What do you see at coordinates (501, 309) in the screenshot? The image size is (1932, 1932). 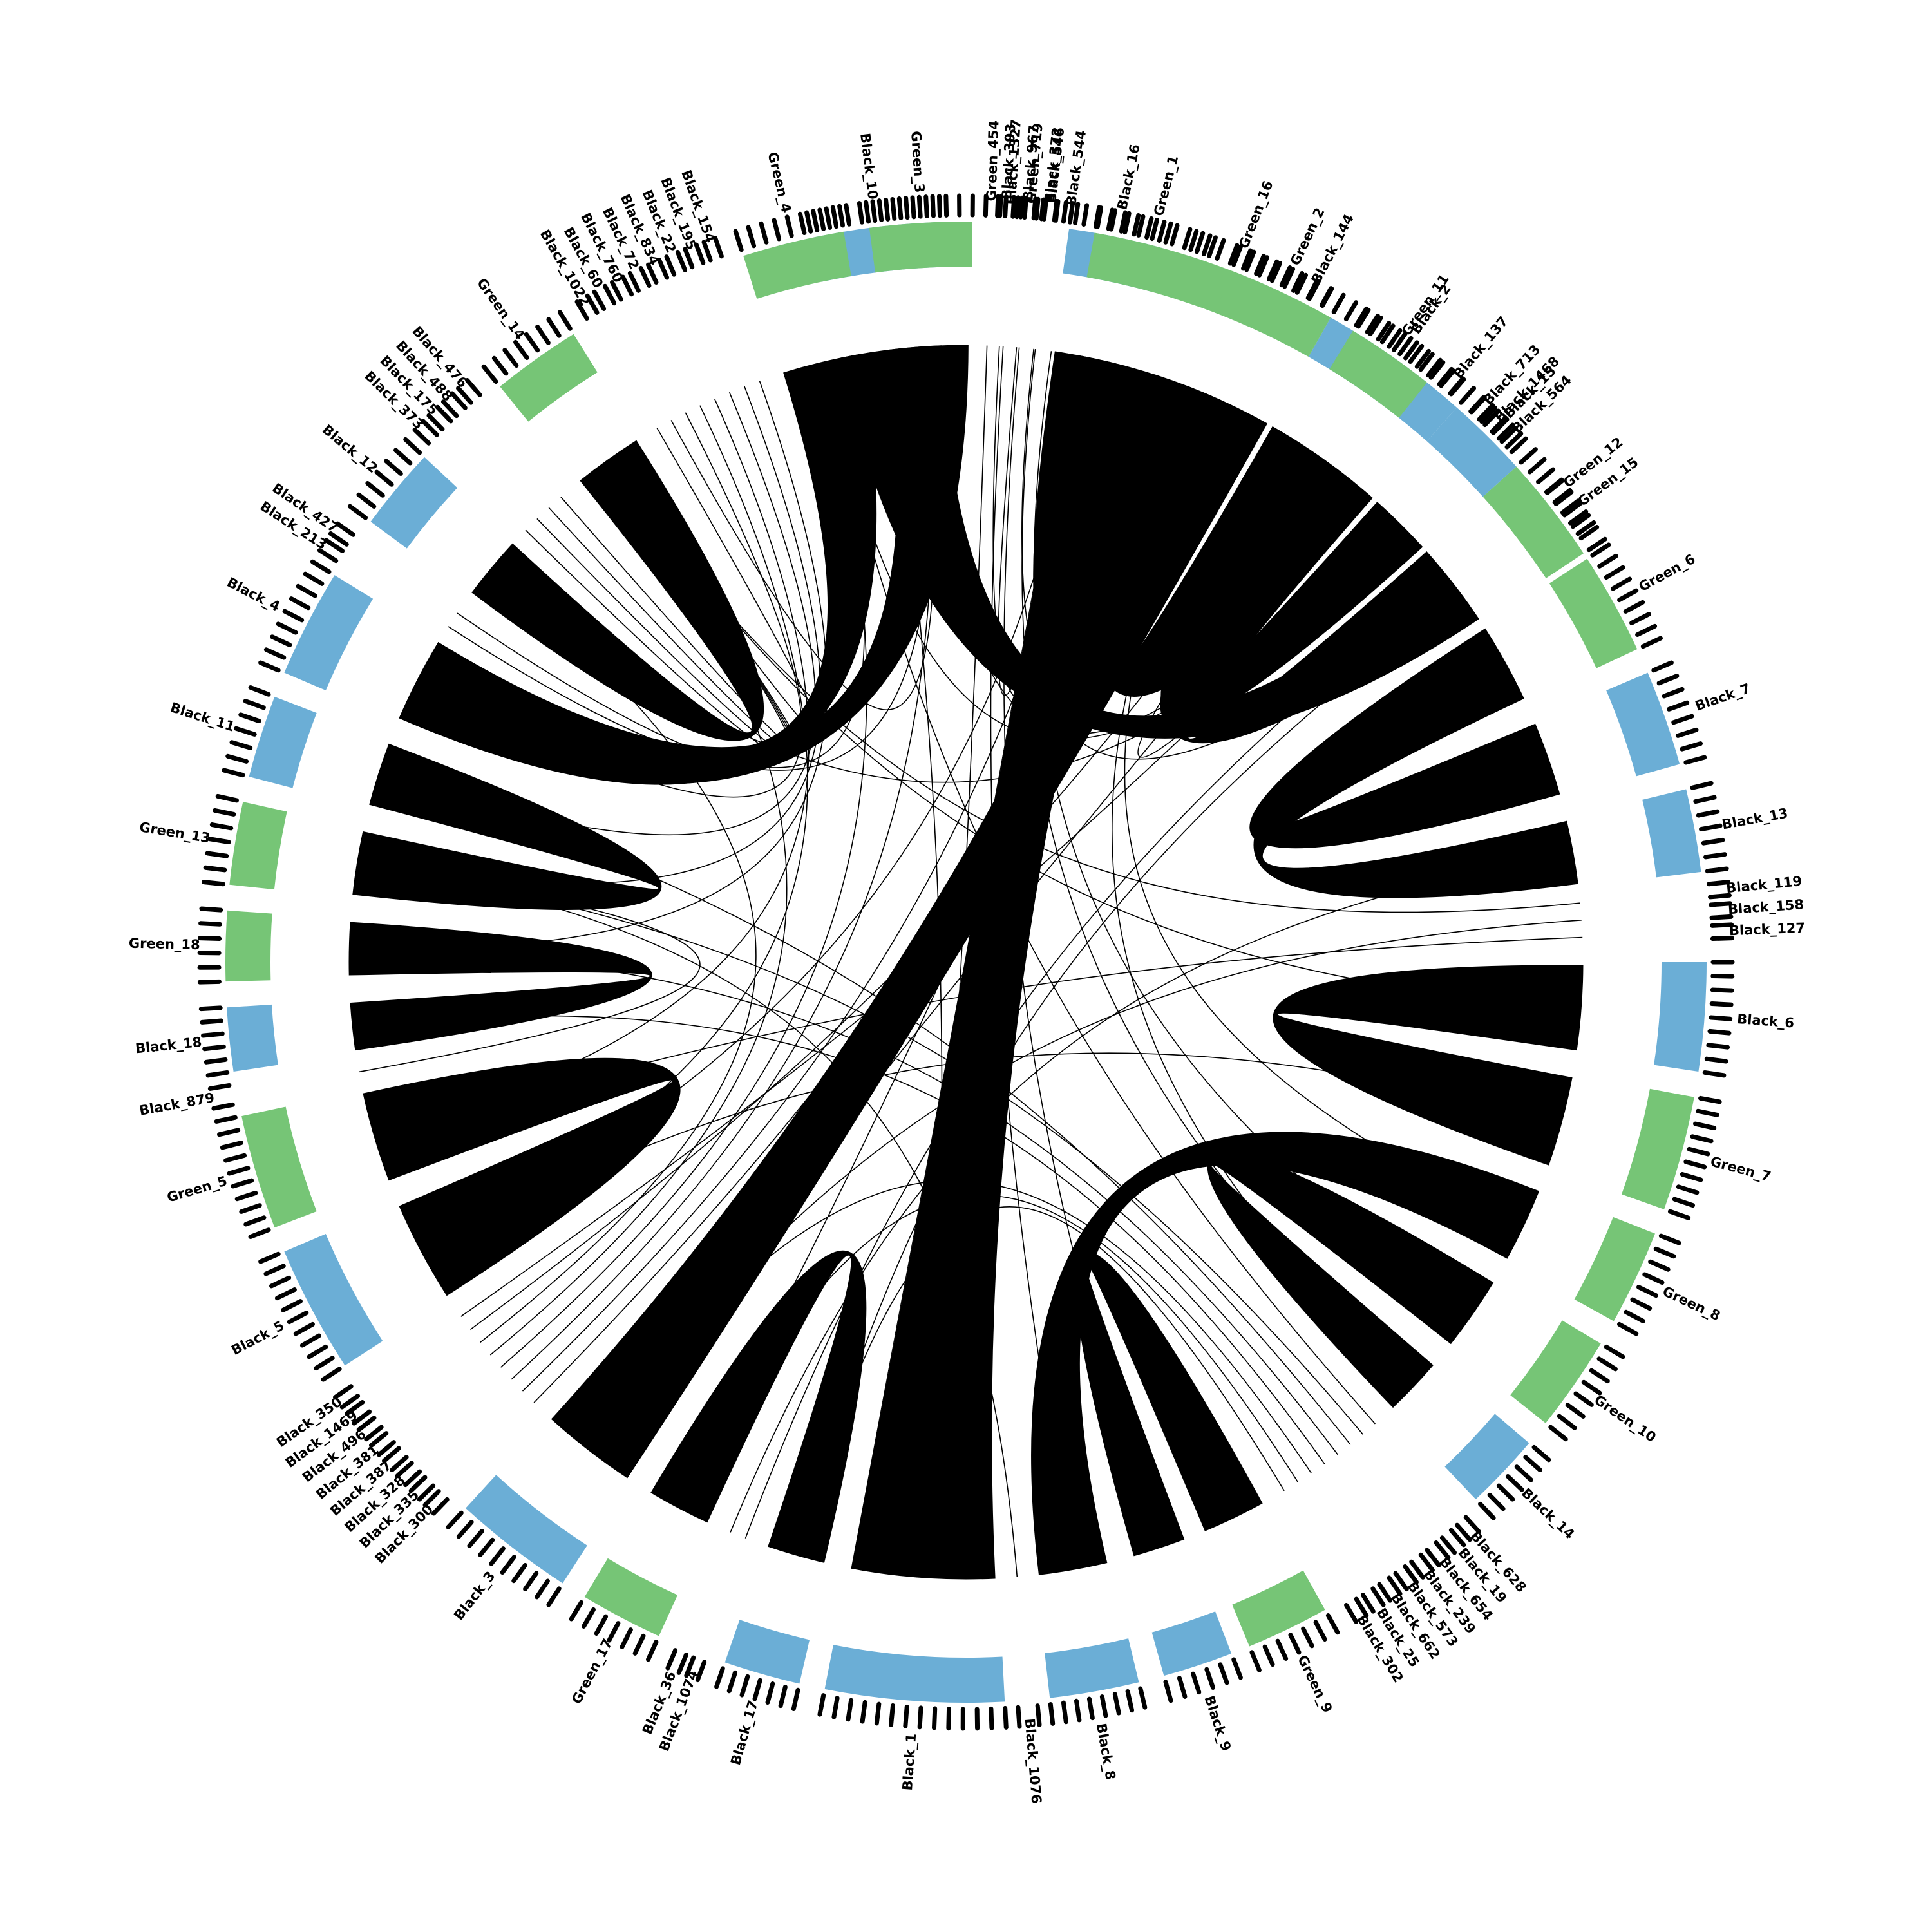 I see `segment-label-green-14: Green_14` at bounding box center [501, 309].